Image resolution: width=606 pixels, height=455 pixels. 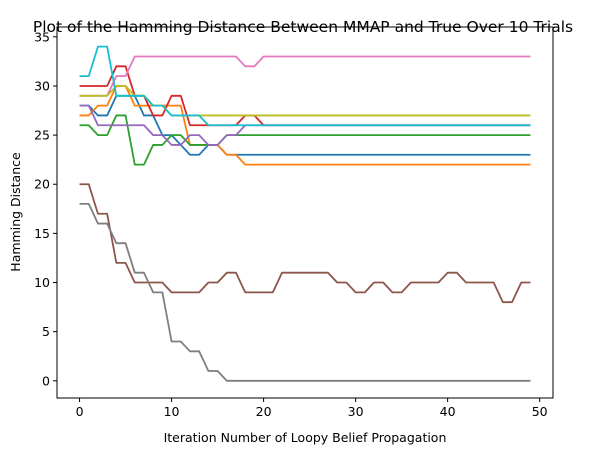 I want to click on x-tick-label: 10, so click(x=172, y=411).